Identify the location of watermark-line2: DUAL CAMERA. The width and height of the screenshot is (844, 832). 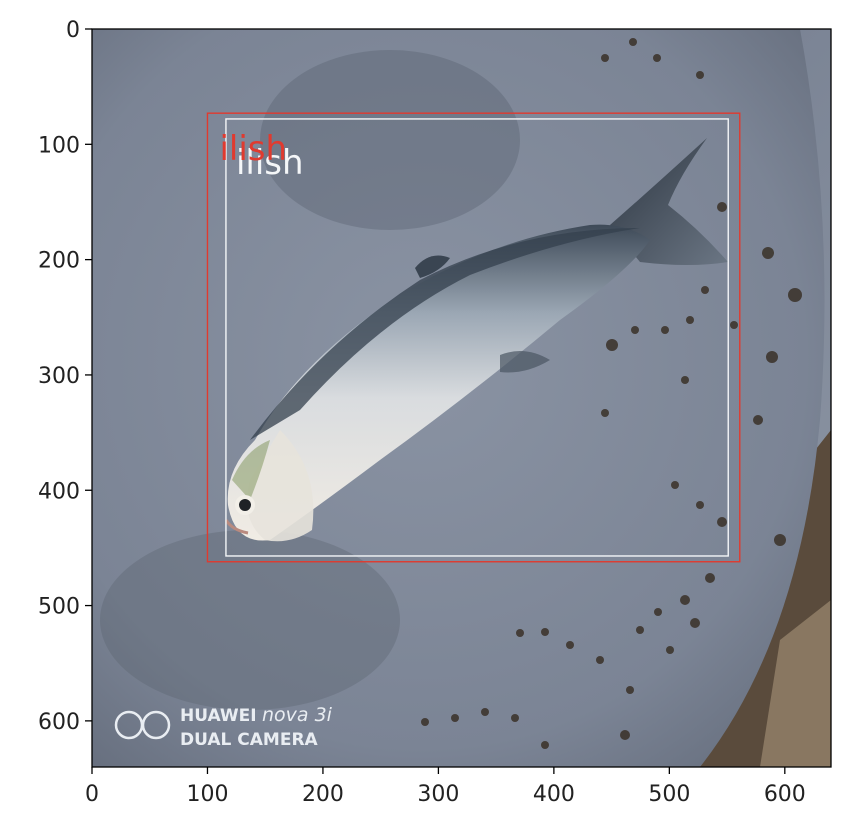
(249, 740).